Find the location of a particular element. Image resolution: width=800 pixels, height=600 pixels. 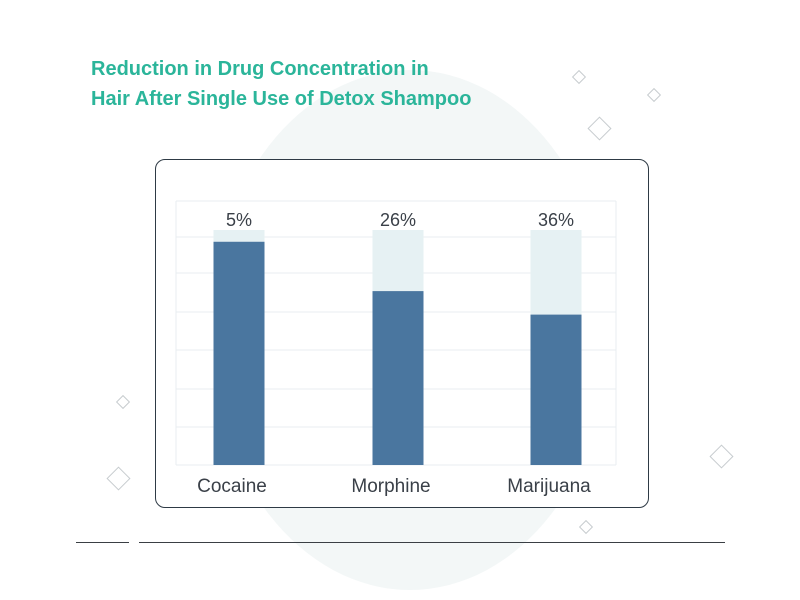

chart-title-line-2: Hair After Single Use of Detox Shampoo is located at coordinates (281, 99).